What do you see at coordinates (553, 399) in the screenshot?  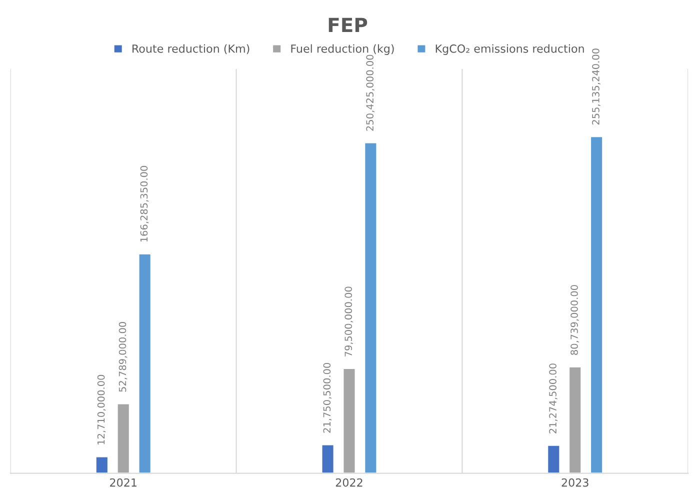 I see `data-label: 21,274,500.00` at bounding box center [553, 399].